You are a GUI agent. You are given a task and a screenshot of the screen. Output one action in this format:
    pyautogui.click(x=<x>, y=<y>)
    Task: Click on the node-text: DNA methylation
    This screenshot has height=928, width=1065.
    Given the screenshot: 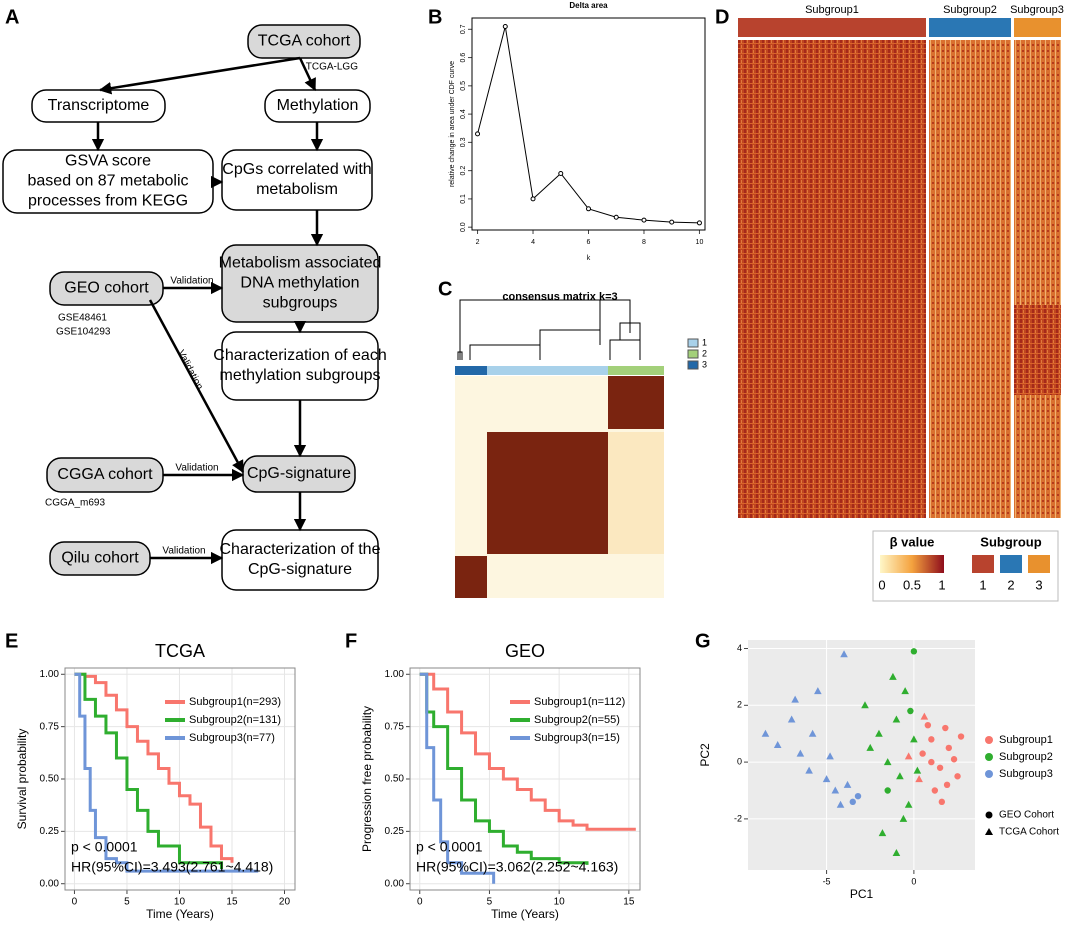 What is the action you would take?
    pyautogui.click(x=299, y=283)
    